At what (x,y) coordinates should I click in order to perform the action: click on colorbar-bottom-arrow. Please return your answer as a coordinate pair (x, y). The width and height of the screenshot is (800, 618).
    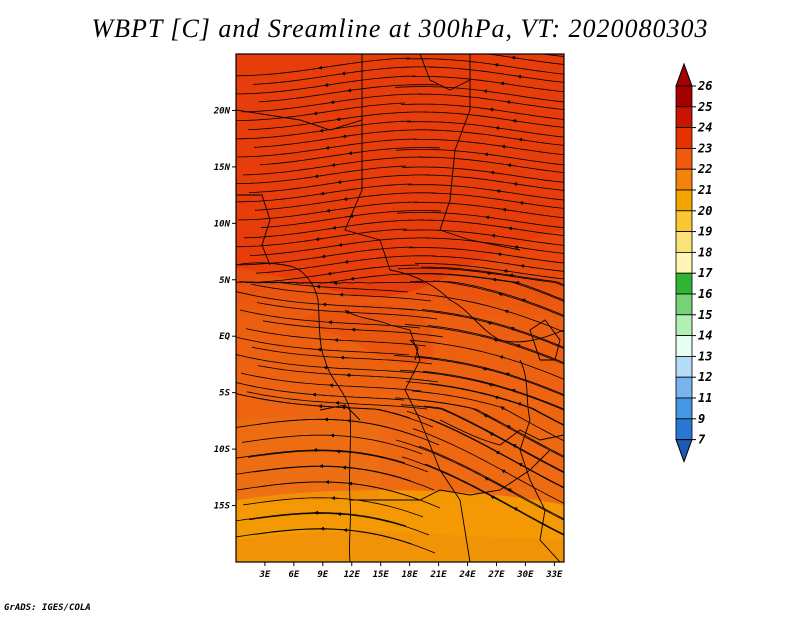
    Looking at the image, I should click on (684, 451).